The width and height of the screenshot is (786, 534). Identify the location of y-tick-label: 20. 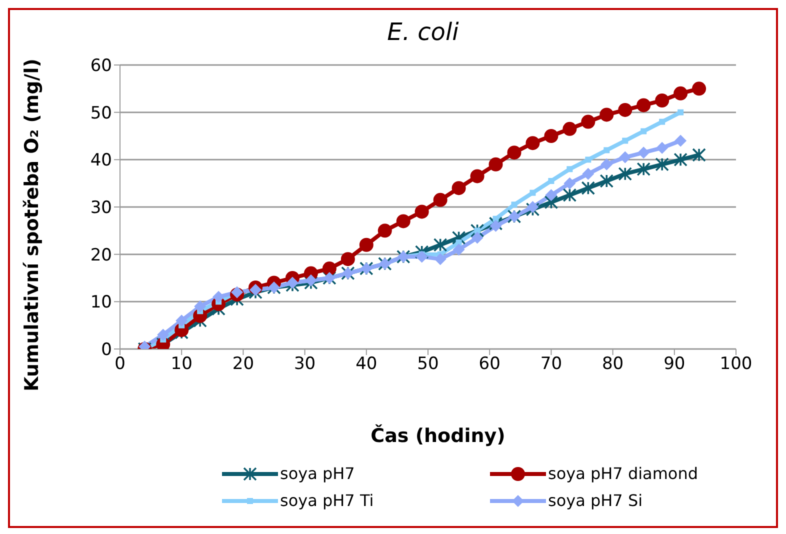
(101, 255).